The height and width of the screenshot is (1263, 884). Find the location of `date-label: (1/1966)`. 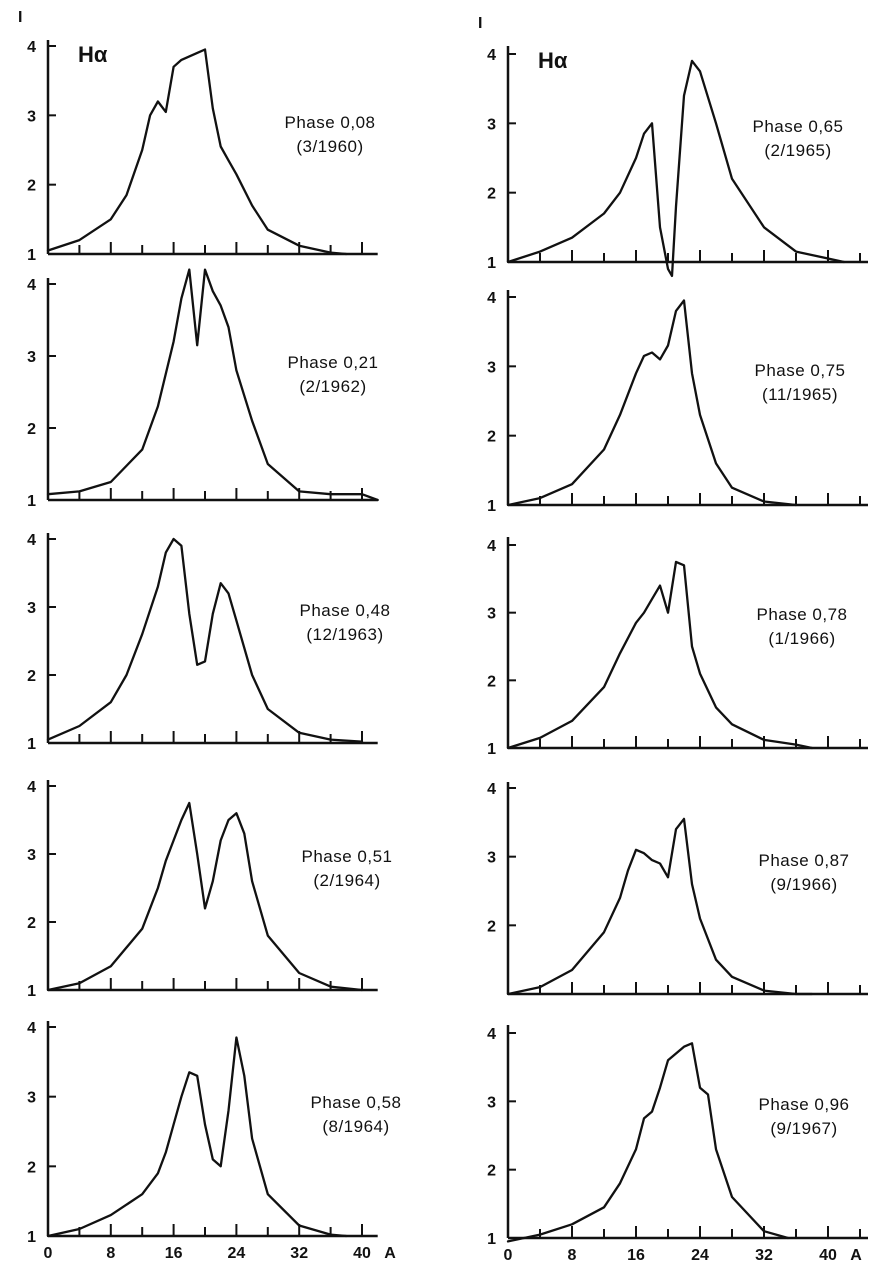

date-label: (1/1966) is located at coordinates (801, 638).